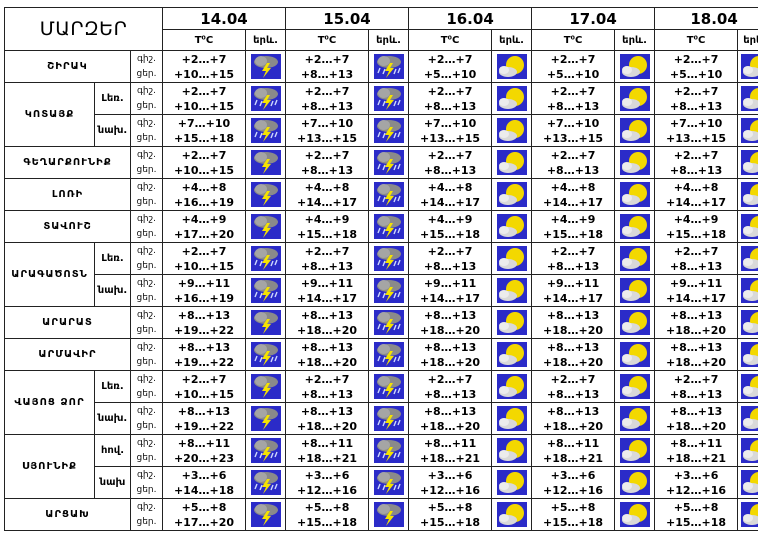 This screenshot has height=539, width=758. What do you see at coordinates (327, 138) in the screenshot?
I see `day-temp: +13…+15` at bounding box center [327, 138].